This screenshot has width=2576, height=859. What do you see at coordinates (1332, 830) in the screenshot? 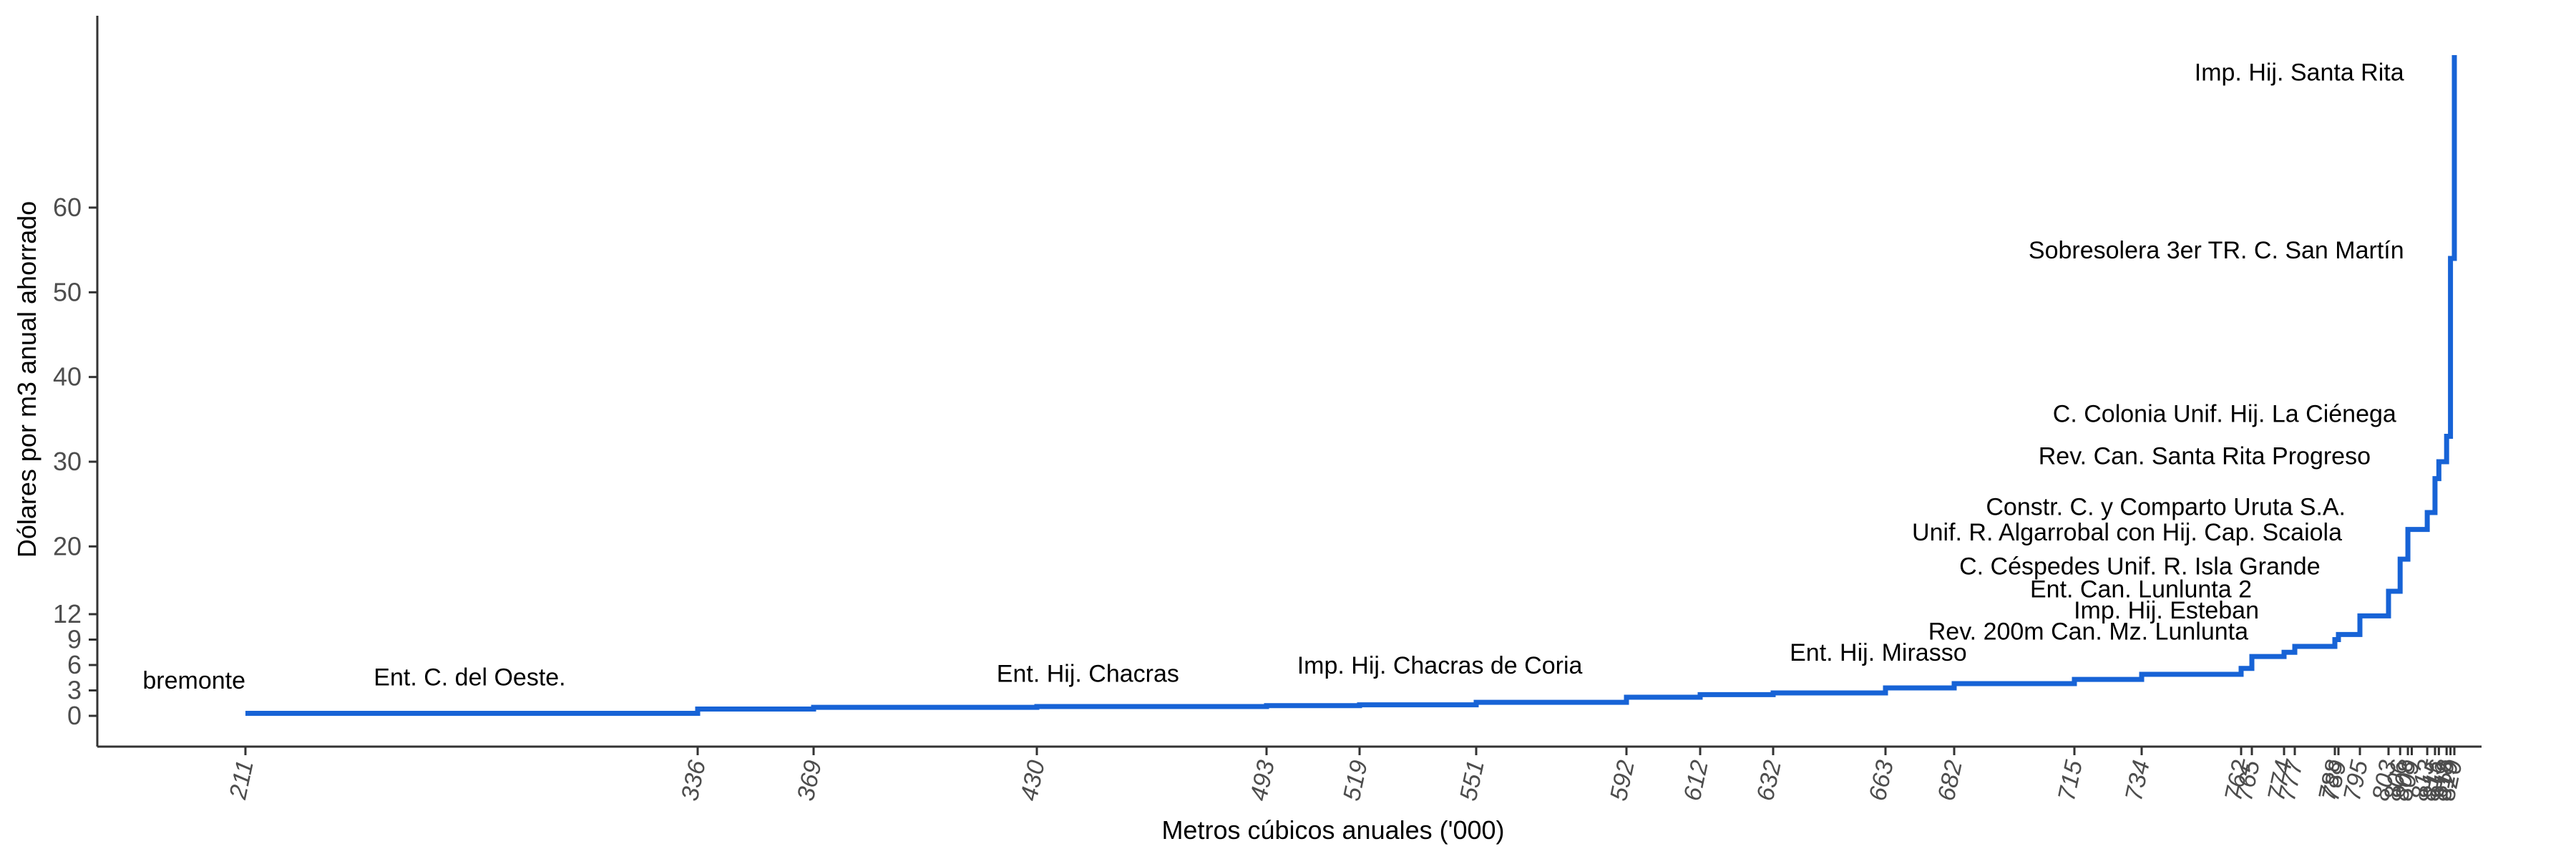
I see `x-axis-title: Metros cúbicos anuales ('000)` at bounding box center [1332, 830].